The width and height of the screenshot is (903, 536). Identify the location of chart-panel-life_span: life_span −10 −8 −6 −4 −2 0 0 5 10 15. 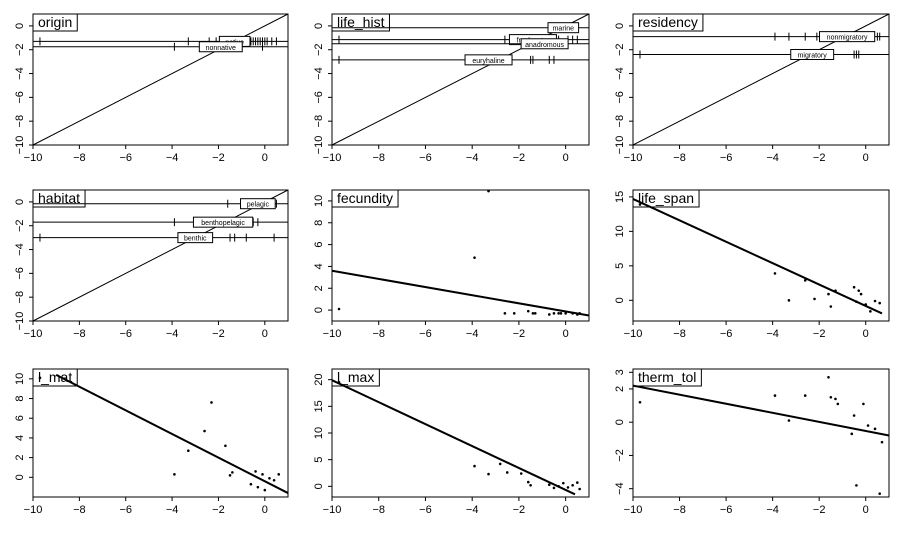
(752, 264).